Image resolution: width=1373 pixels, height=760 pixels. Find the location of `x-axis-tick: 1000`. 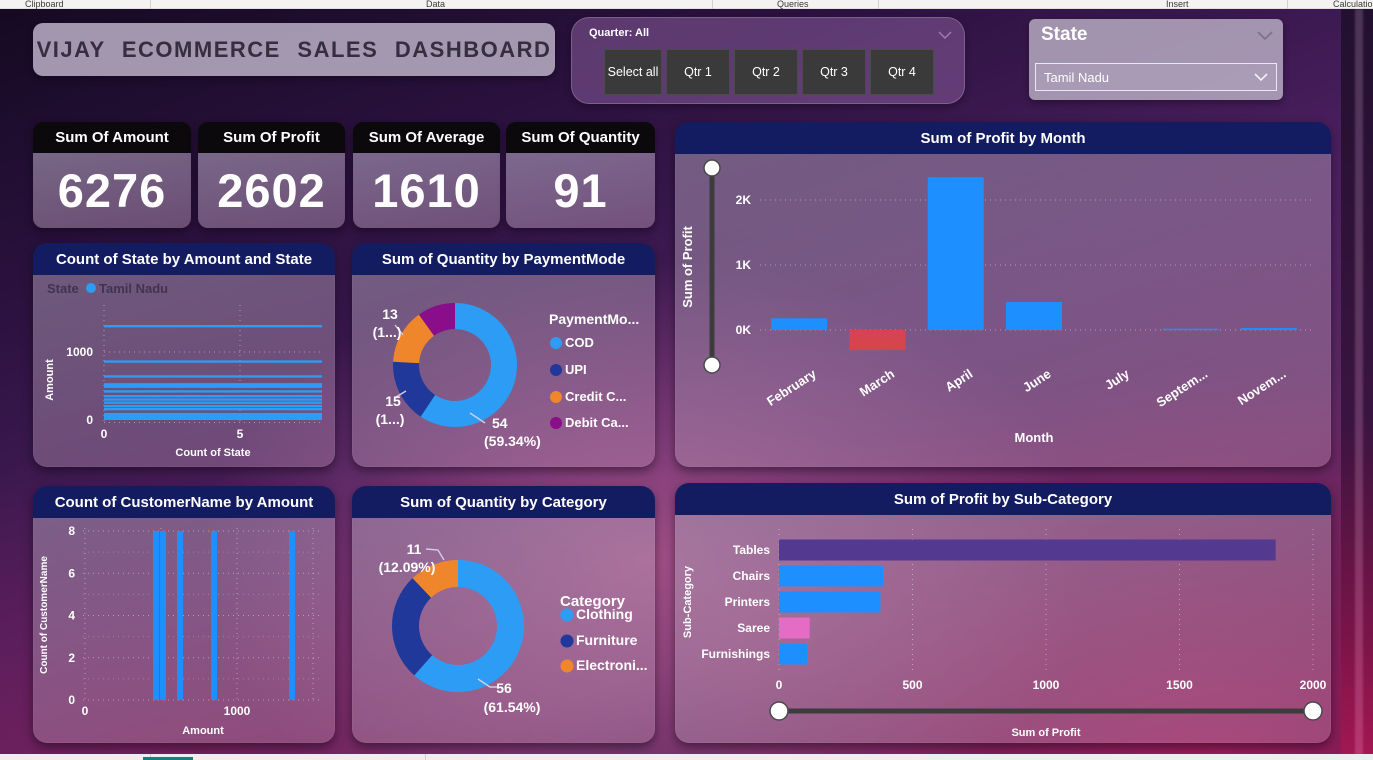

x-axis-tick: 1000 is located at coordinates (1046, 685).